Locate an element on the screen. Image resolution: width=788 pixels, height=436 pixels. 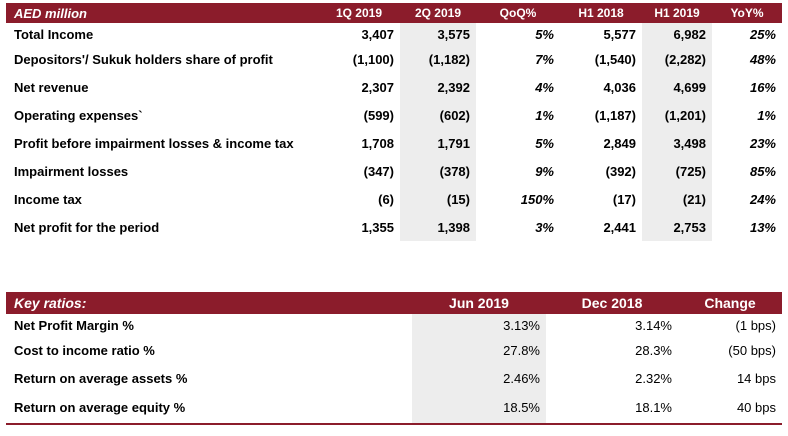
cell-change: (50 bps) is located at coordinates (752, 350).